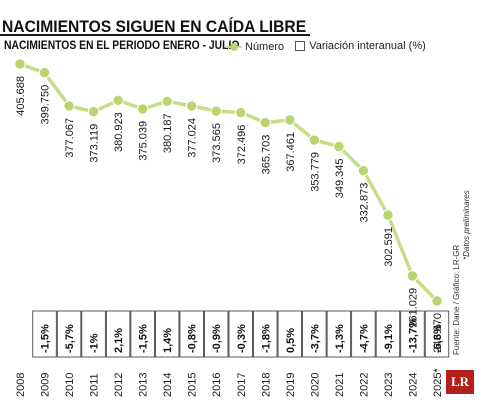 The image size is (480, 400). I want to click on variation-label: -0,3%, so click(242, 338).